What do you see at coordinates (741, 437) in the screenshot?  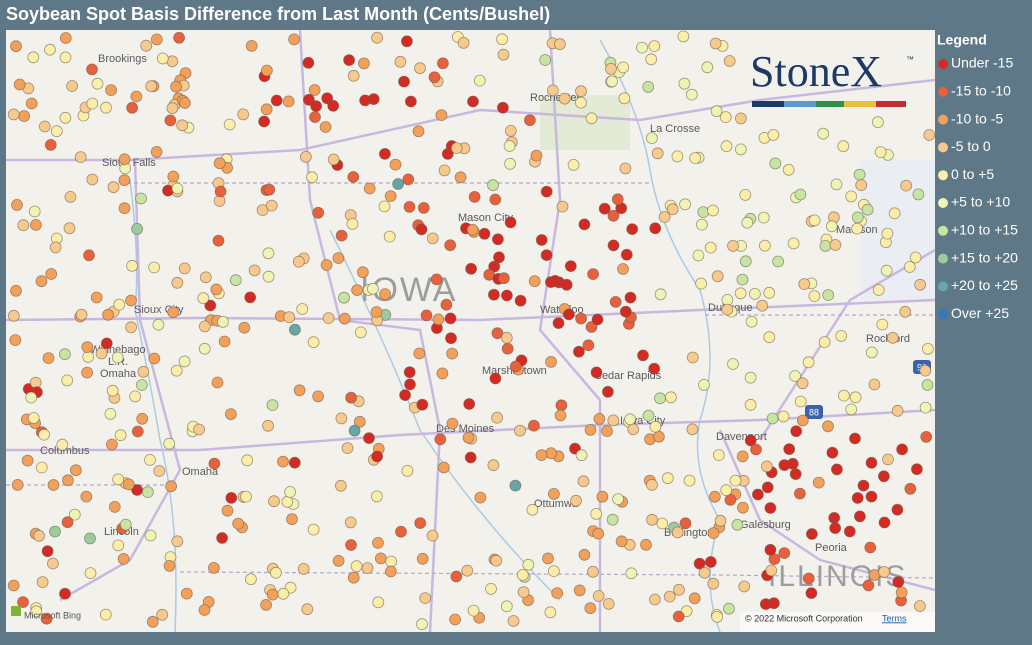 I see `city-label: Davenport` at bounding box center [741, 437].